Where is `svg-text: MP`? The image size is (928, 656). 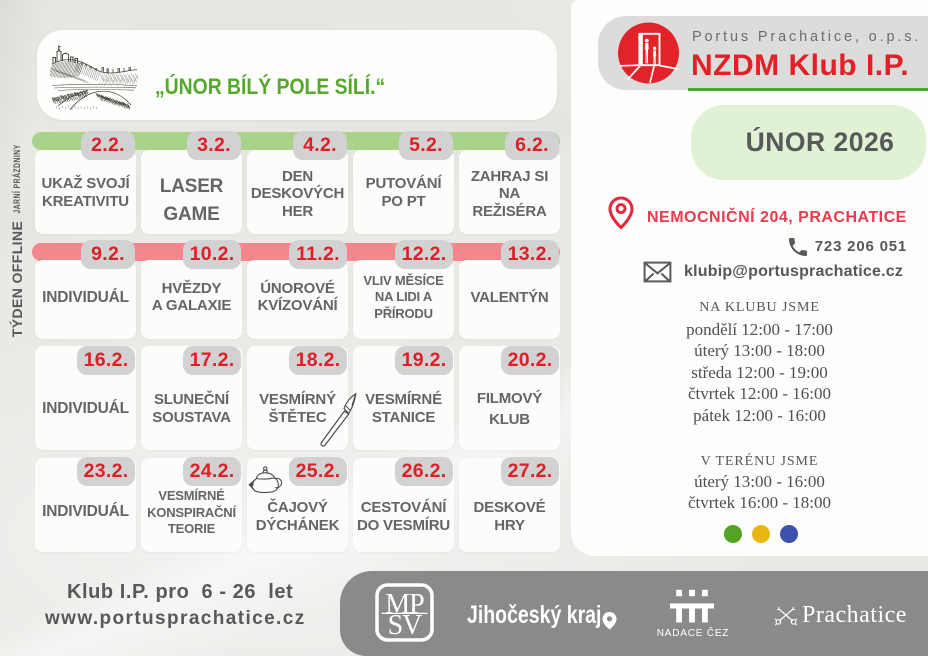
svg-text: MP is located at coordinates (404, 604).